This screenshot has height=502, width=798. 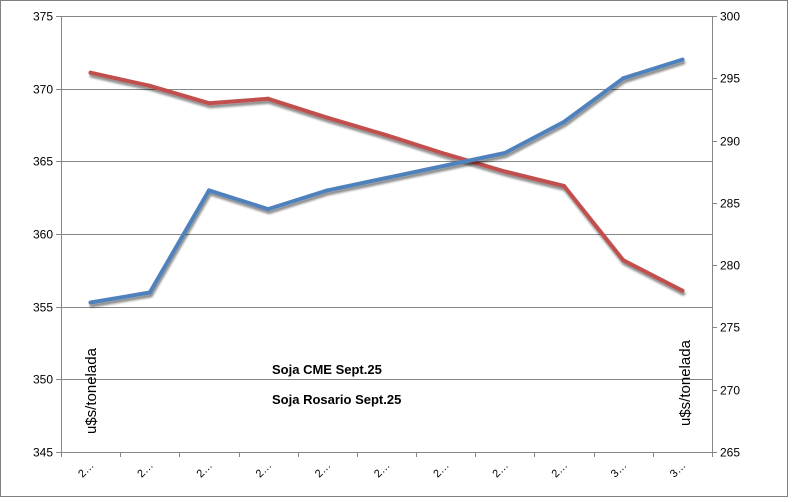 I want to click on y-tick-label-left: 375, so click(x=43, y=17).